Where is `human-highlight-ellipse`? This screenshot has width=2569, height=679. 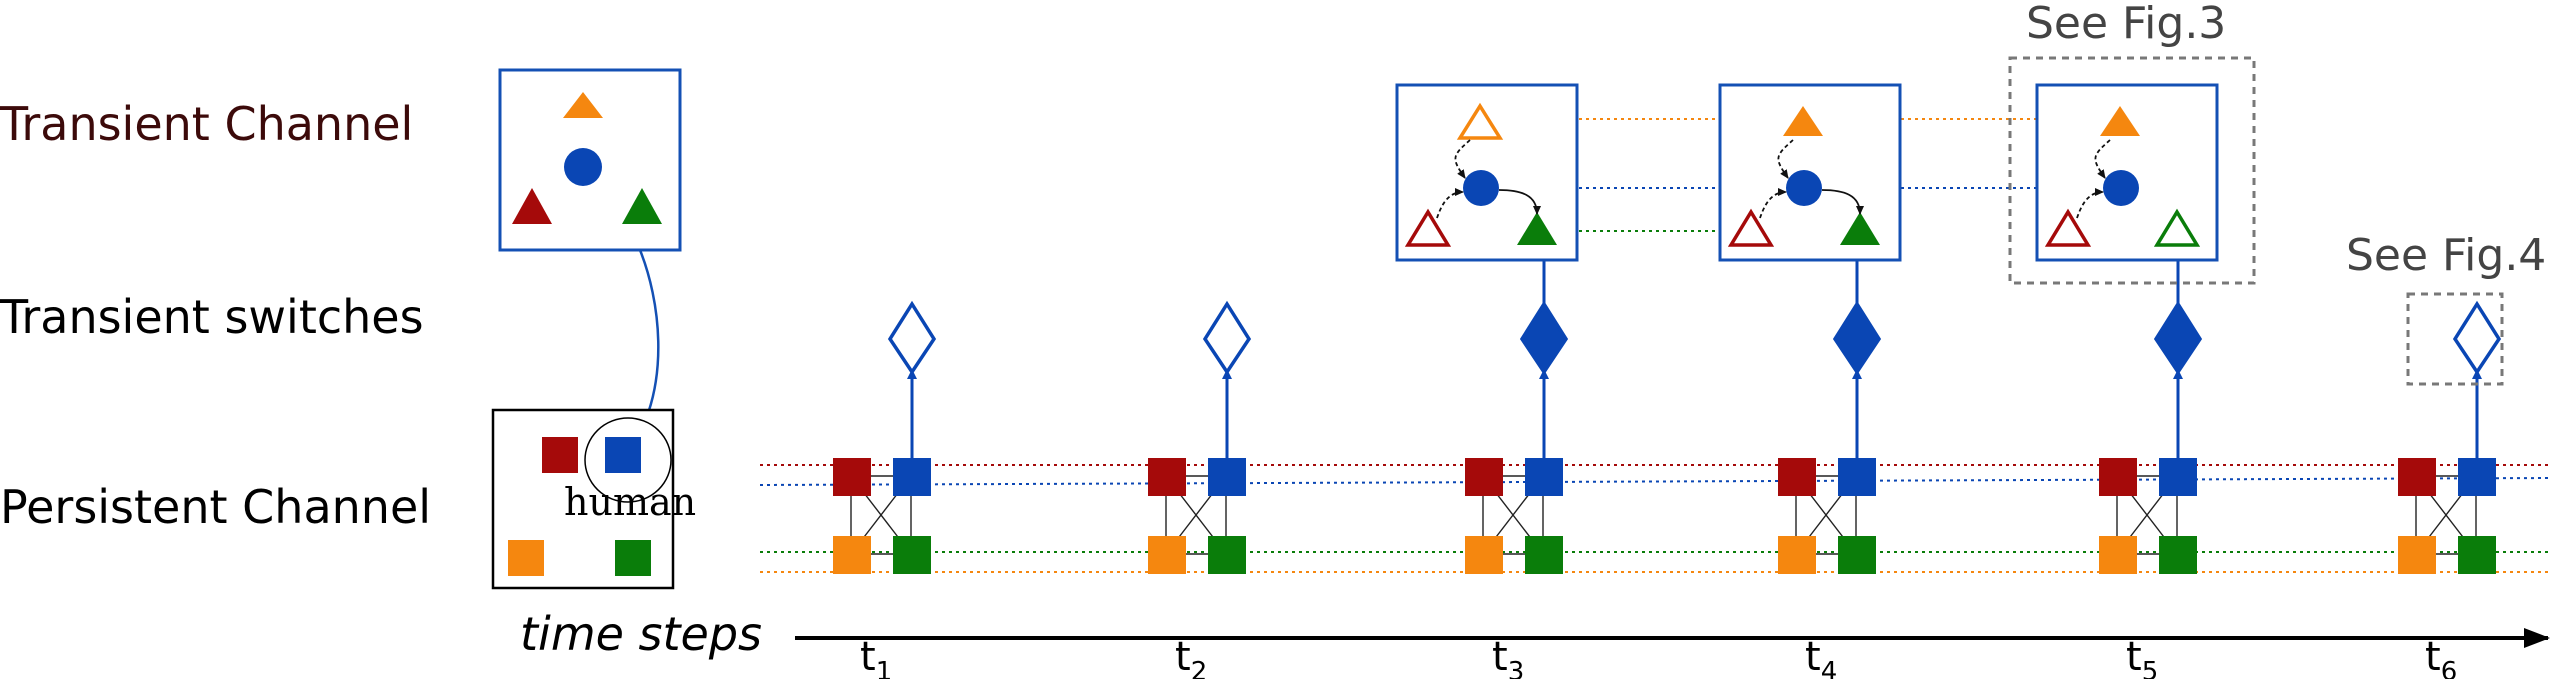
human-highlight-ellipse is located at coordinates (628, 460).